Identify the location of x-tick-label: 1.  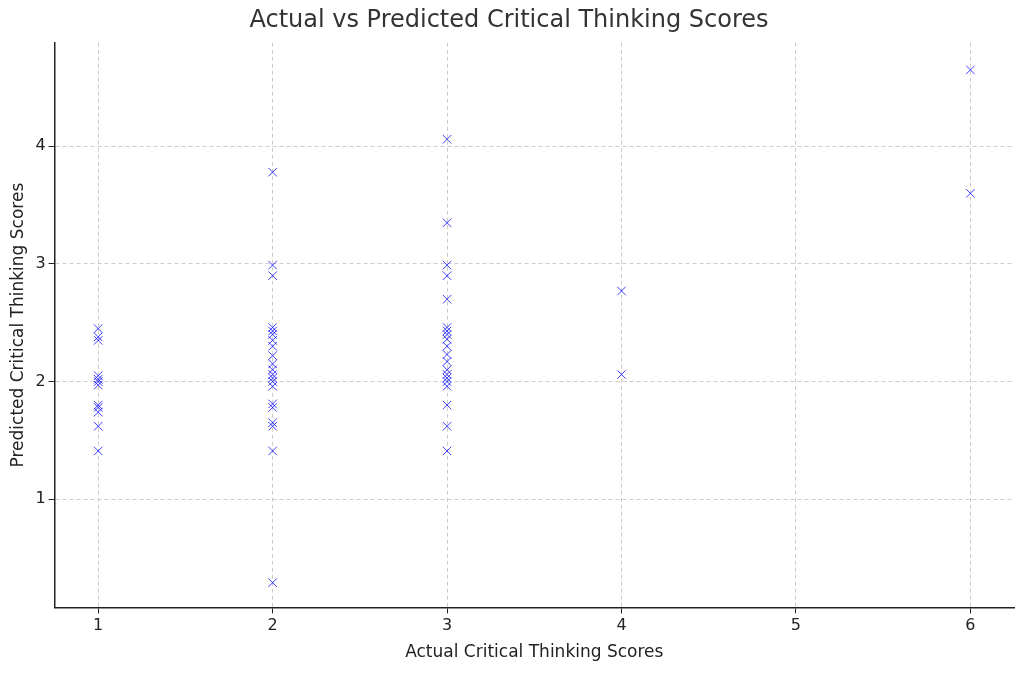
(98, 625).